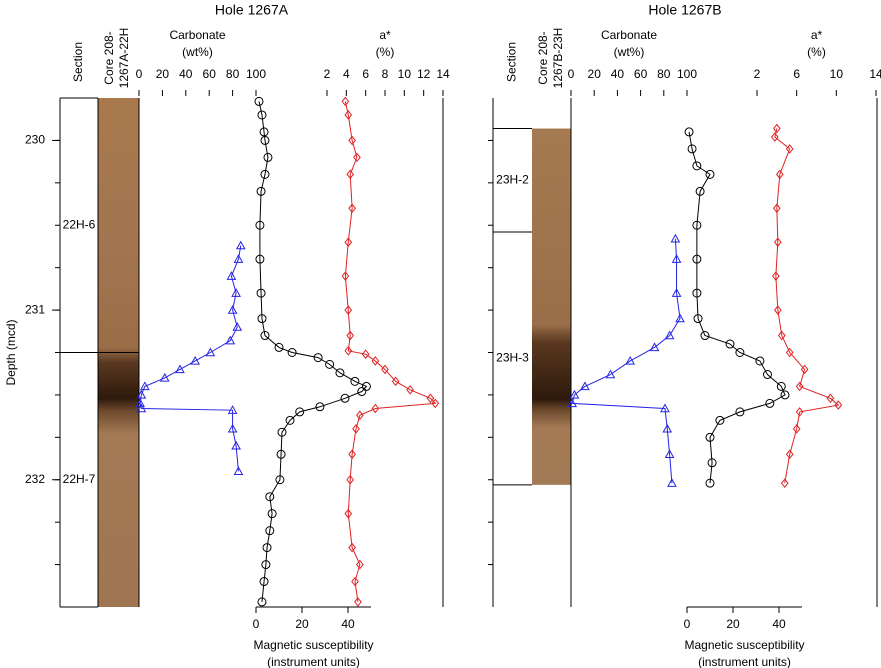 The height and width of the screenshot is (668, 881). What do you see at coordinates (256, 74) in the screenshot?
I see `x-tick-label: 100` at bounding box center [256, 74].